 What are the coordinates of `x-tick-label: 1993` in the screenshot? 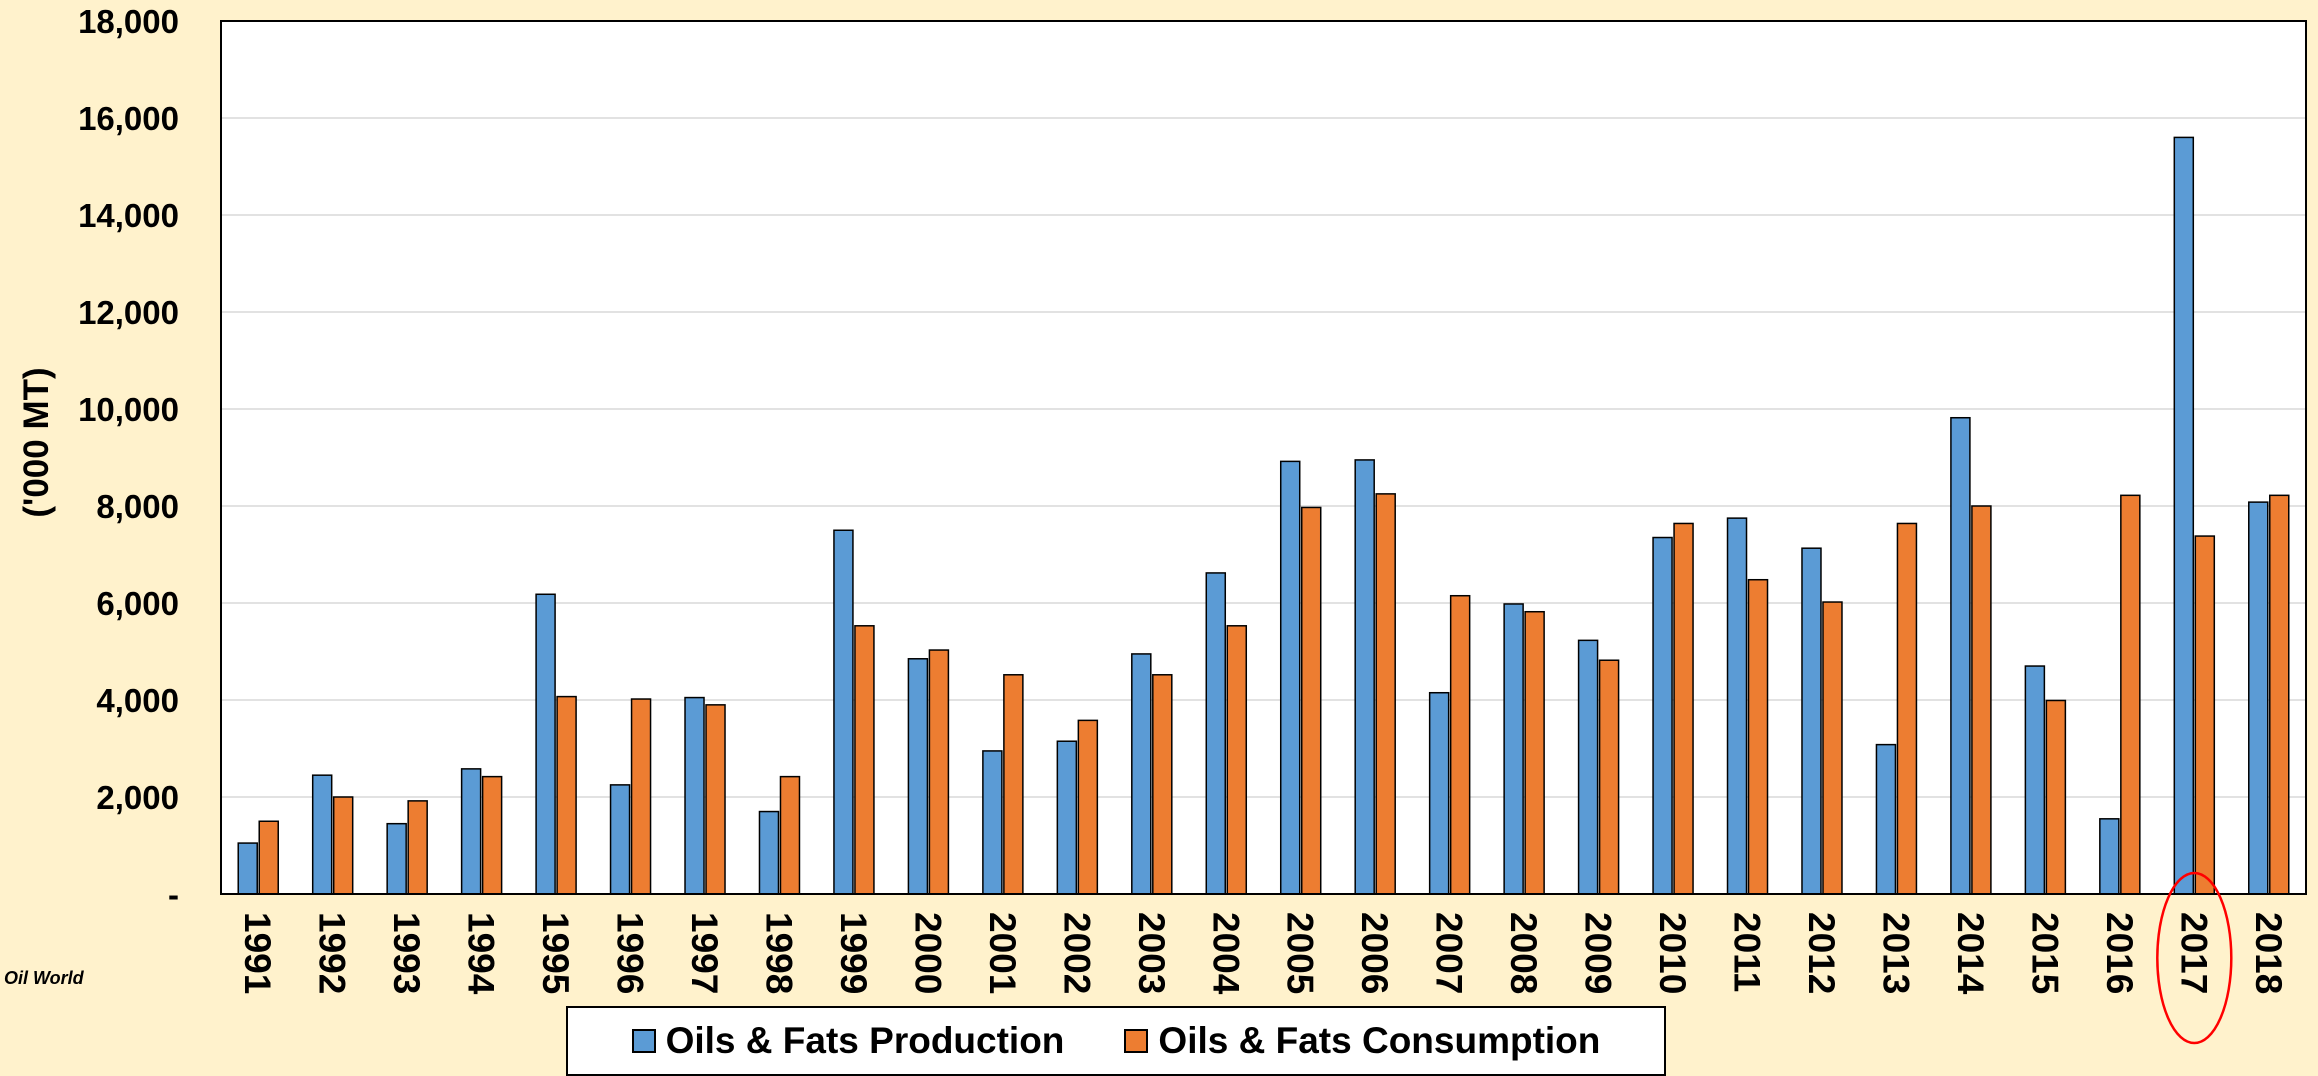 It's located at (406, 953).